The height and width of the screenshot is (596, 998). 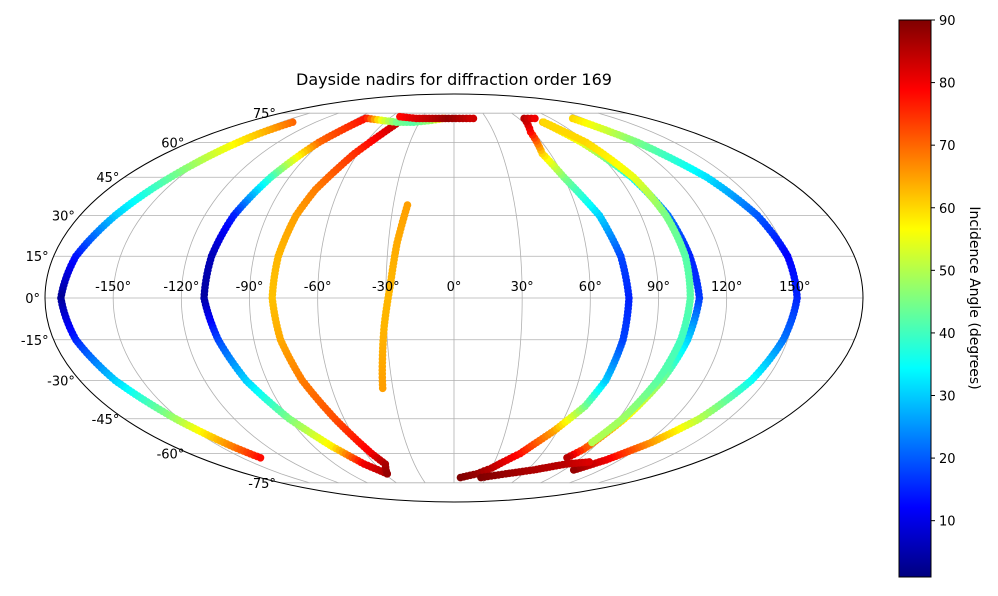 I want to click on colorbar-tick-label: 40, so click(x=947, y=334).